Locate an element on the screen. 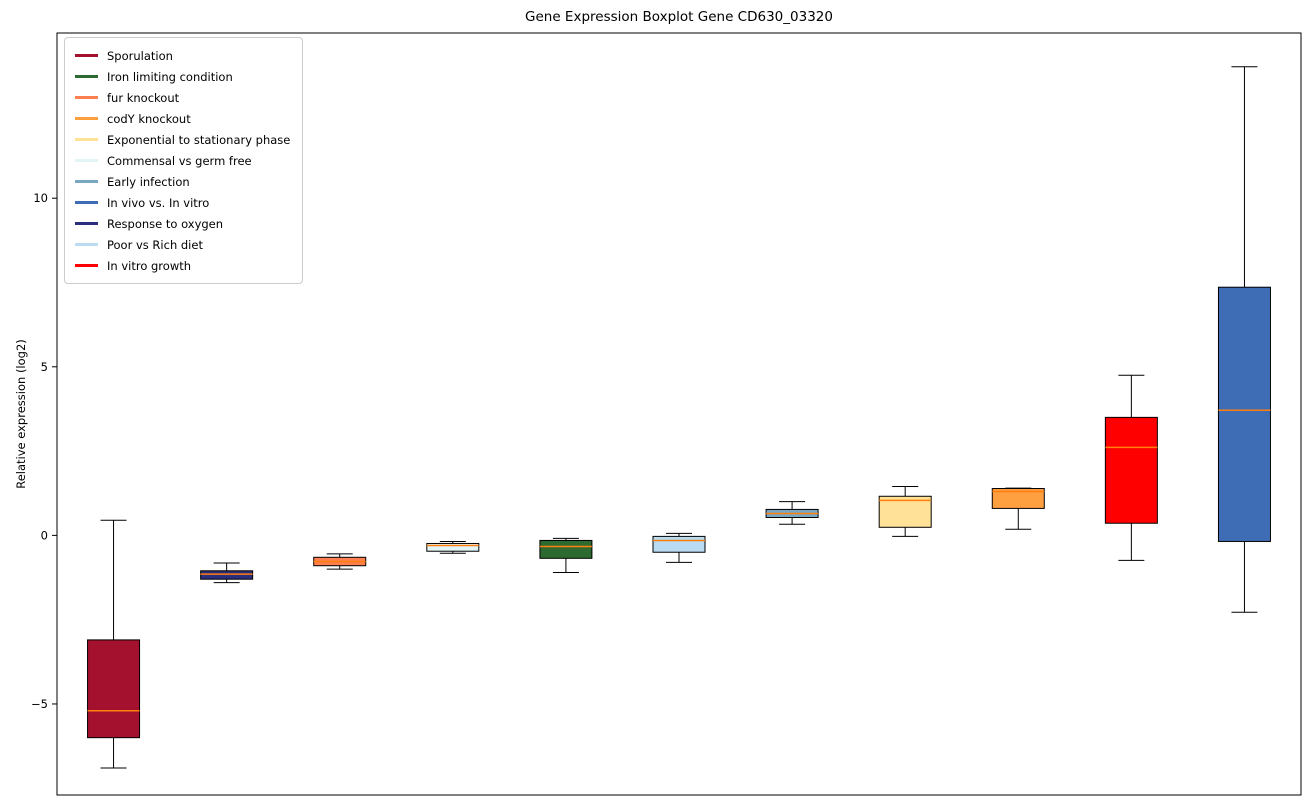  legend-item: Response to oxygen is located at coordinates (182, 223).